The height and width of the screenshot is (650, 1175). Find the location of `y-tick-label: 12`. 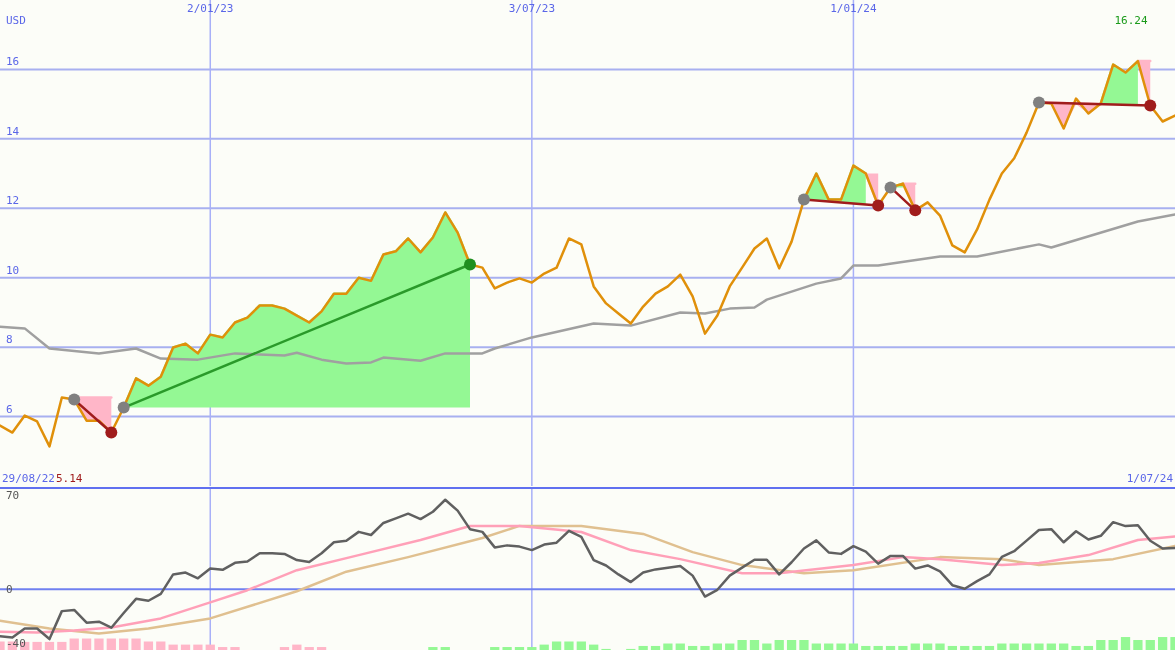

y-tick-label: 12 is located at coordinates (13, 201).